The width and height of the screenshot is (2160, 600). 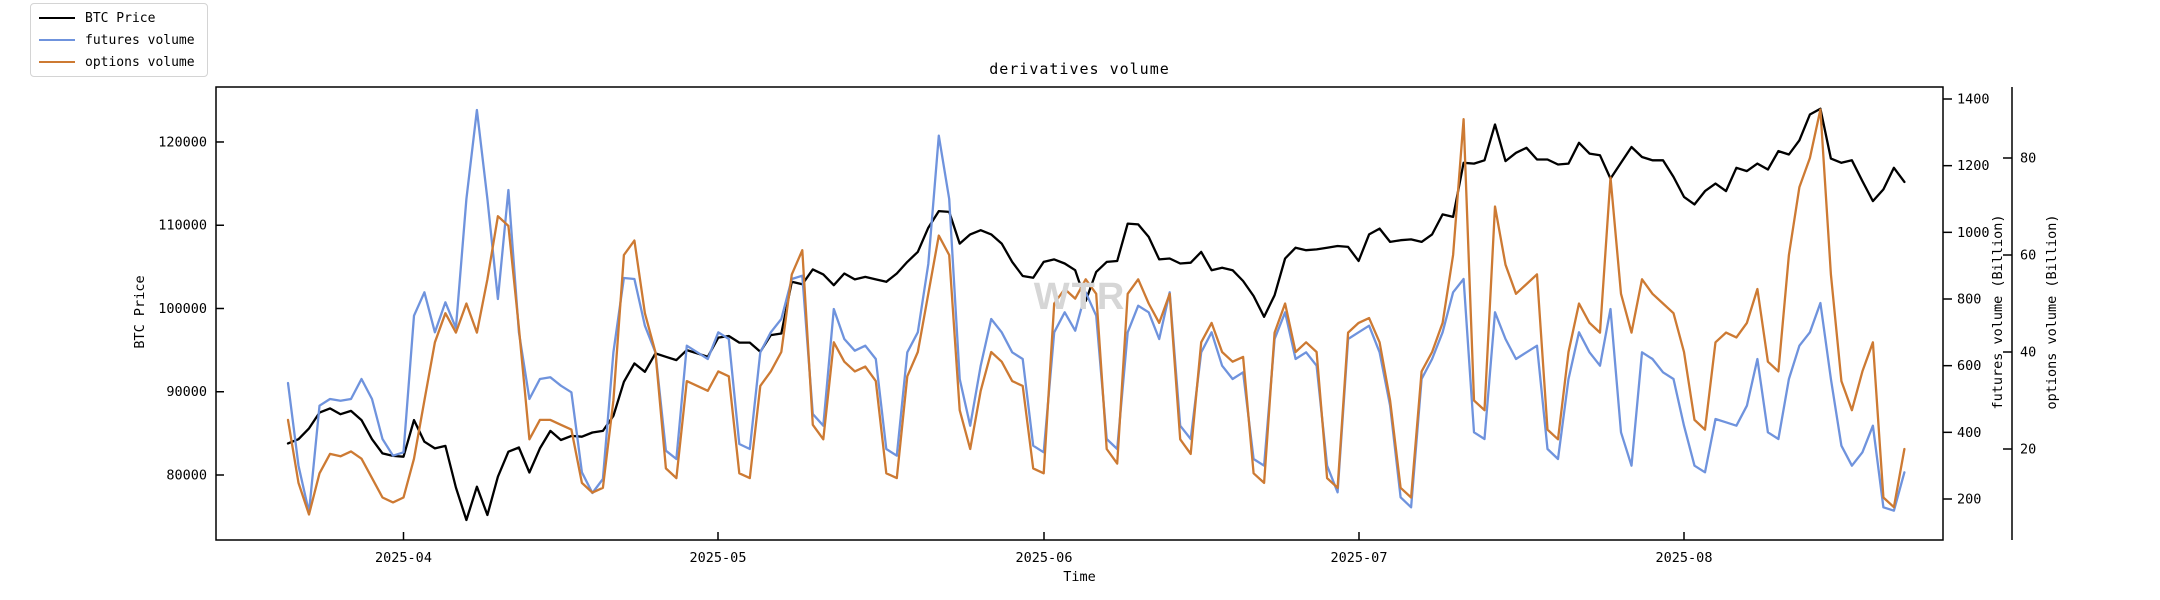 I want to click on y-futures-tick-label: 200, so click(x=1969, y=500).